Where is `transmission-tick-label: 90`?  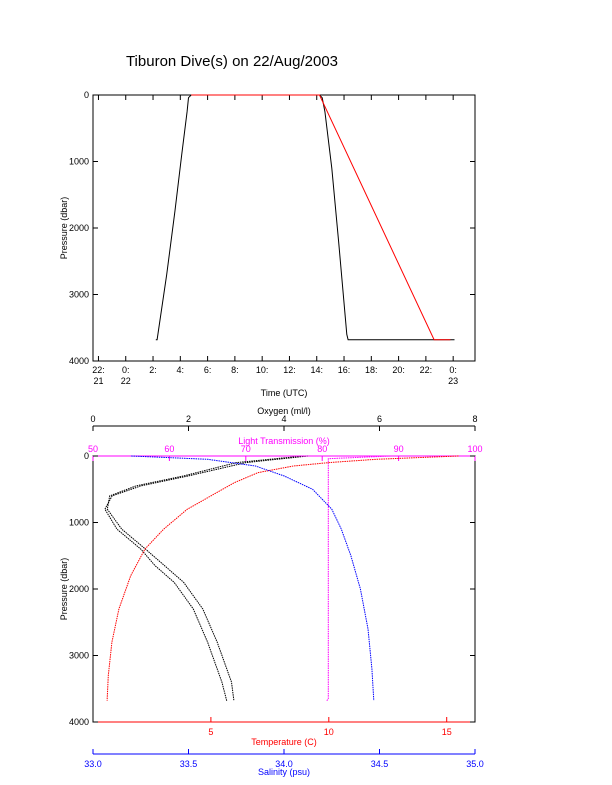 transmission-tick-label: 90 is located at coordinates (399, 449).